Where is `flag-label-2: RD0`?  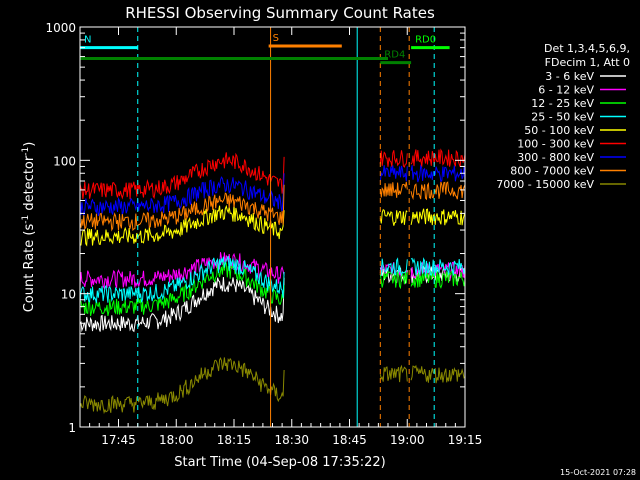
flag-label-2: RD0 is located at coordinates (425, 40).